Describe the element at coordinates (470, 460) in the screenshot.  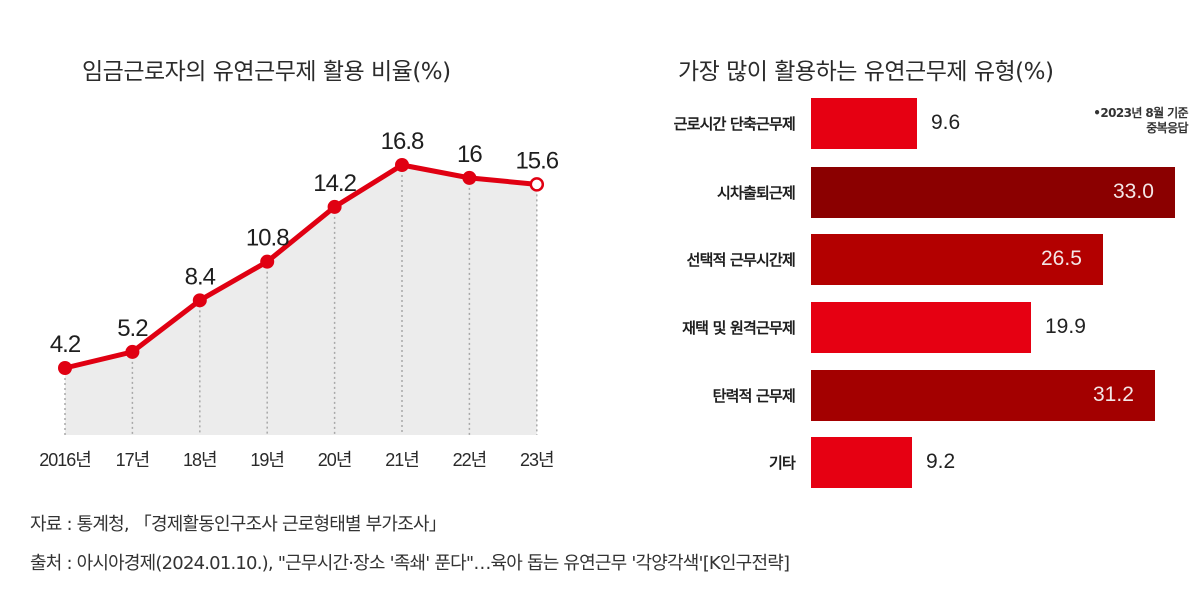
I see `x-axis-label: 22년` at that location.